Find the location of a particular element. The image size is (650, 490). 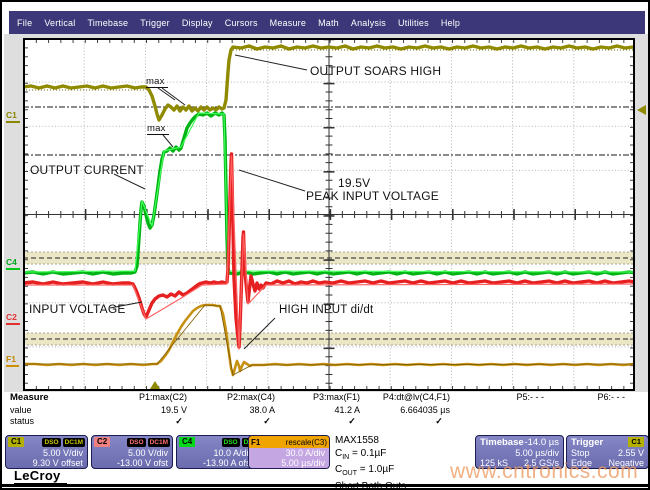

menu-cursors: Cursors is located at coordinates (241, 22).